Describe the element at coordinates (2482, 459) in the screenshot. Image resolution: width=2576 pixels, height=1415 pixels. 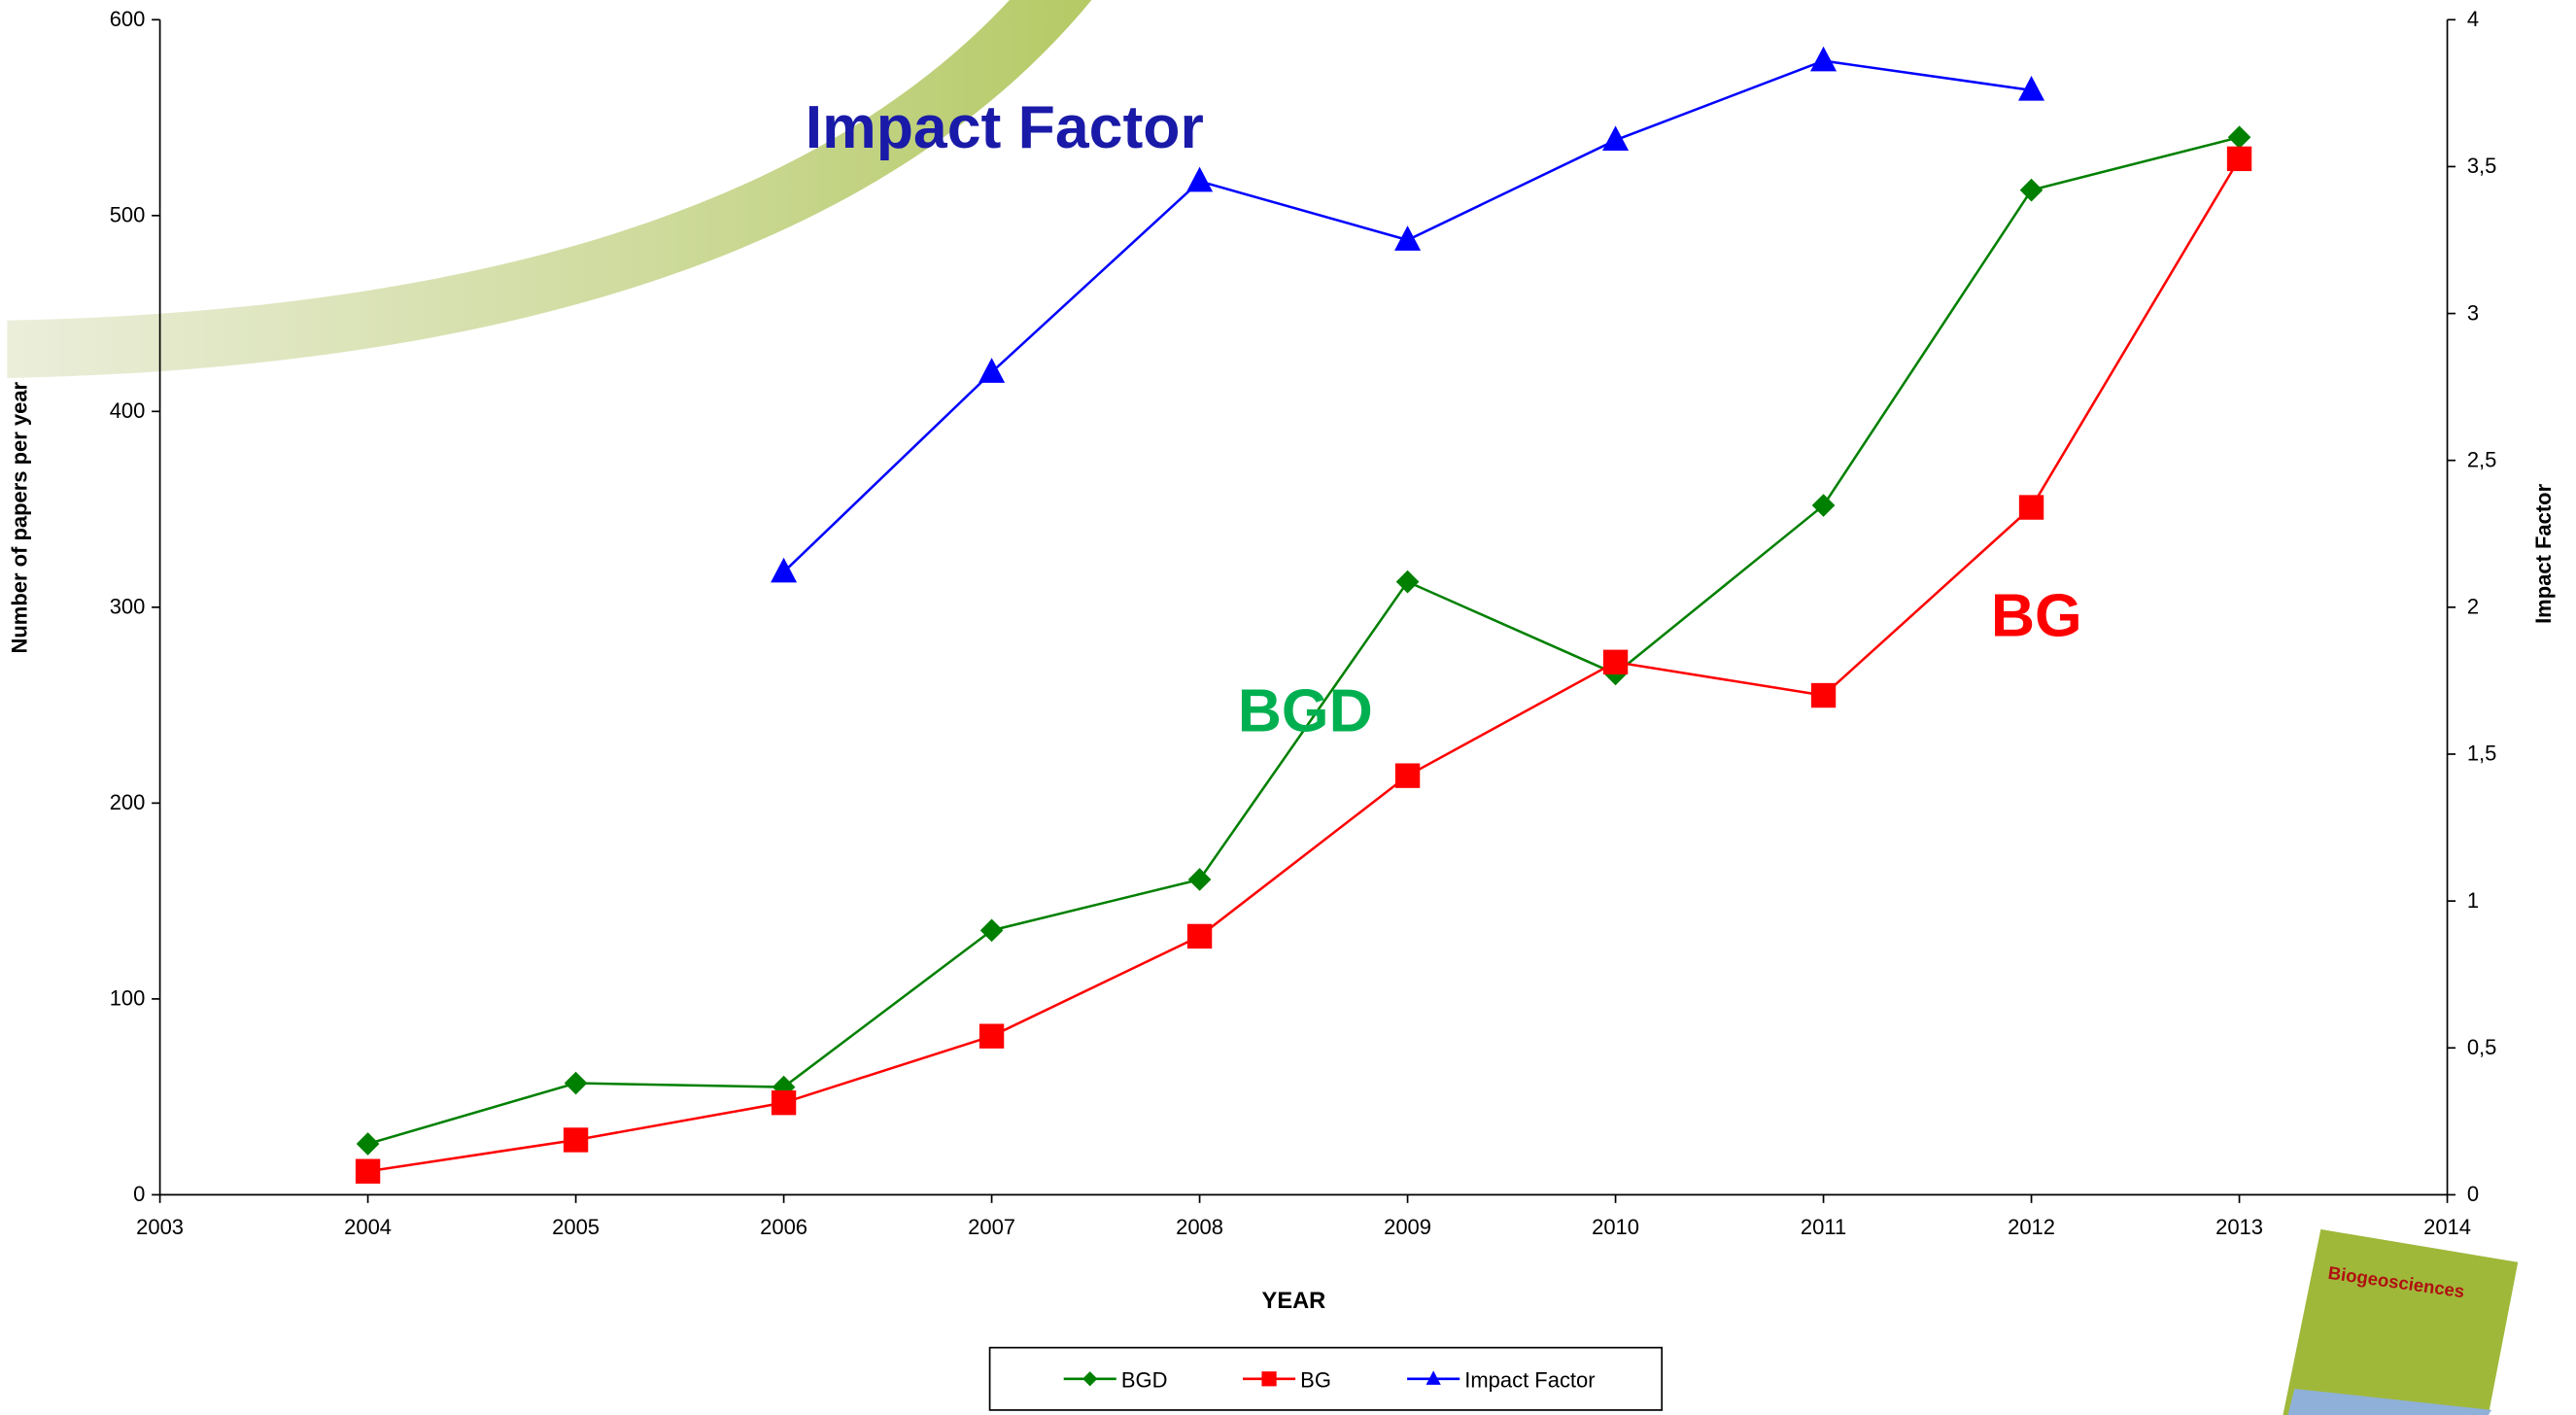
I see `y2-tick-label: 2,5` at that location.